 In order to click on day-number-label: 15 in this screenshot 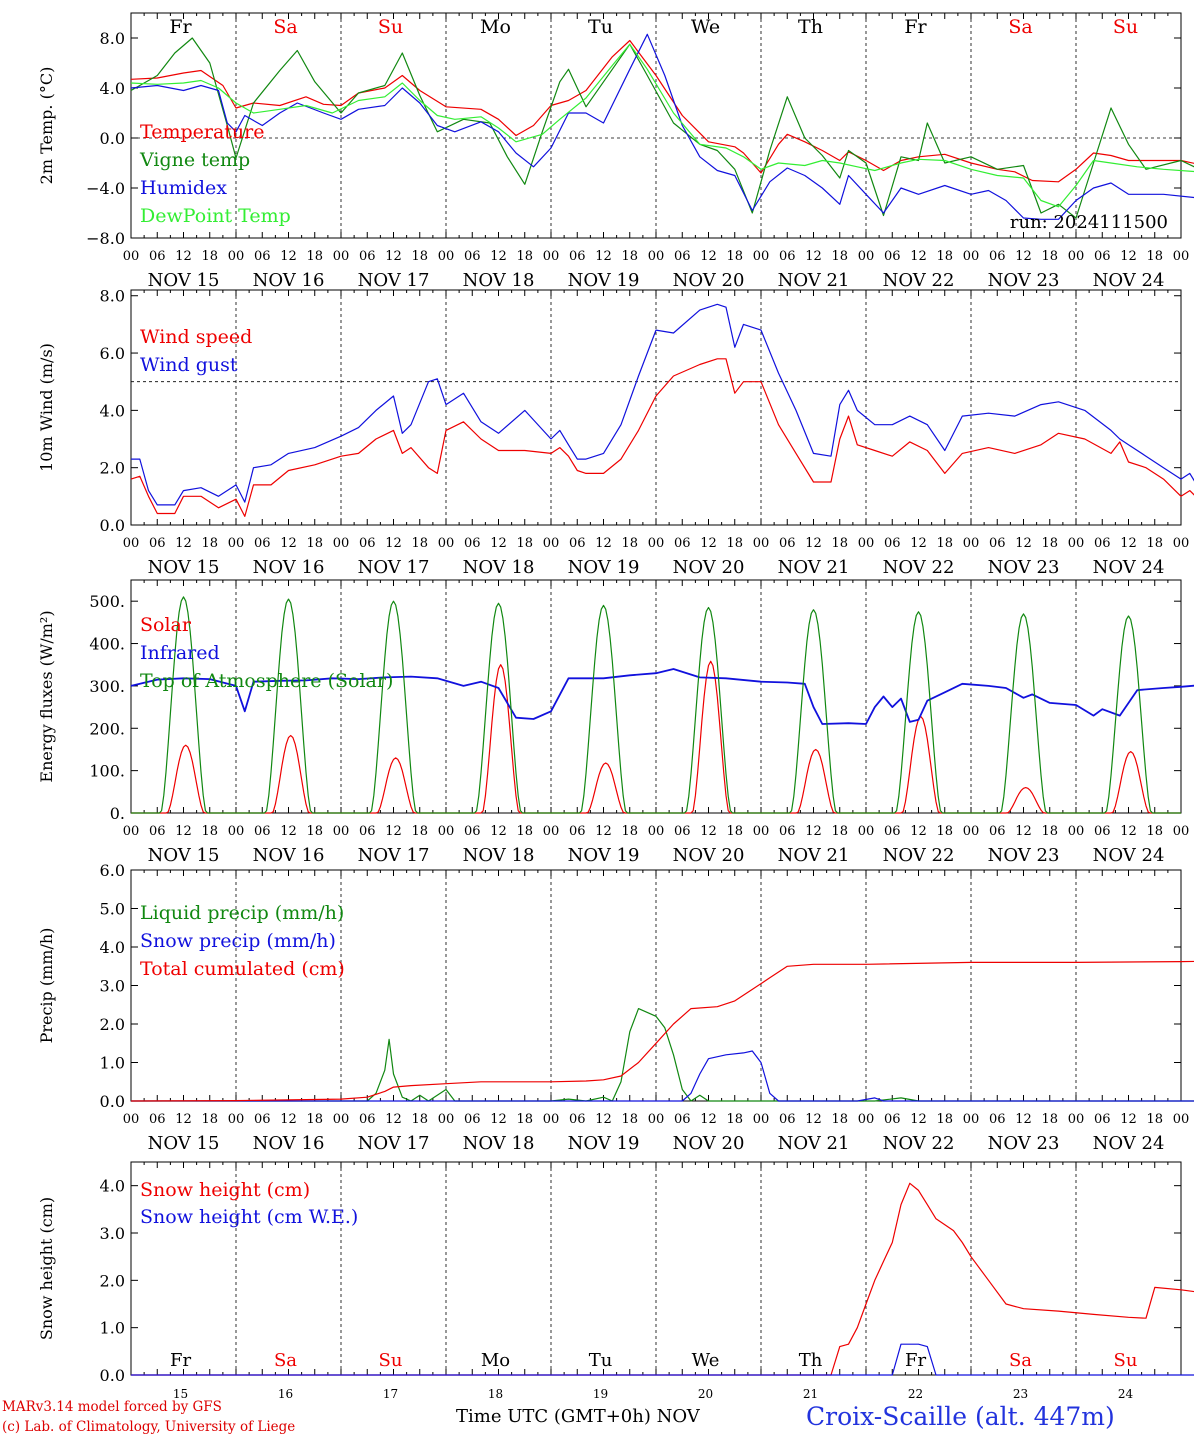, I will do `click(180, 1394)`.